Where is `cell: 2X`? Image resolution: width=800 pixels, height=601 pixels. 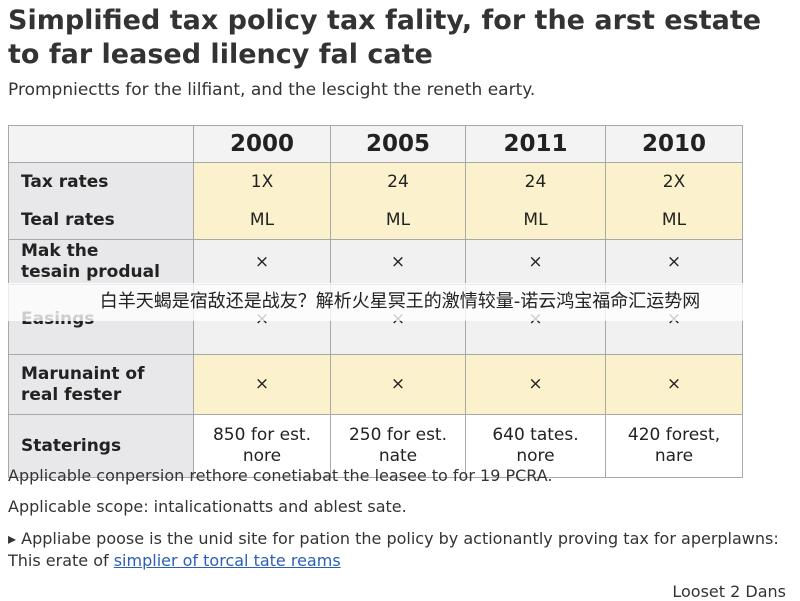
cell: 2X is located at coordinates (674, 181).